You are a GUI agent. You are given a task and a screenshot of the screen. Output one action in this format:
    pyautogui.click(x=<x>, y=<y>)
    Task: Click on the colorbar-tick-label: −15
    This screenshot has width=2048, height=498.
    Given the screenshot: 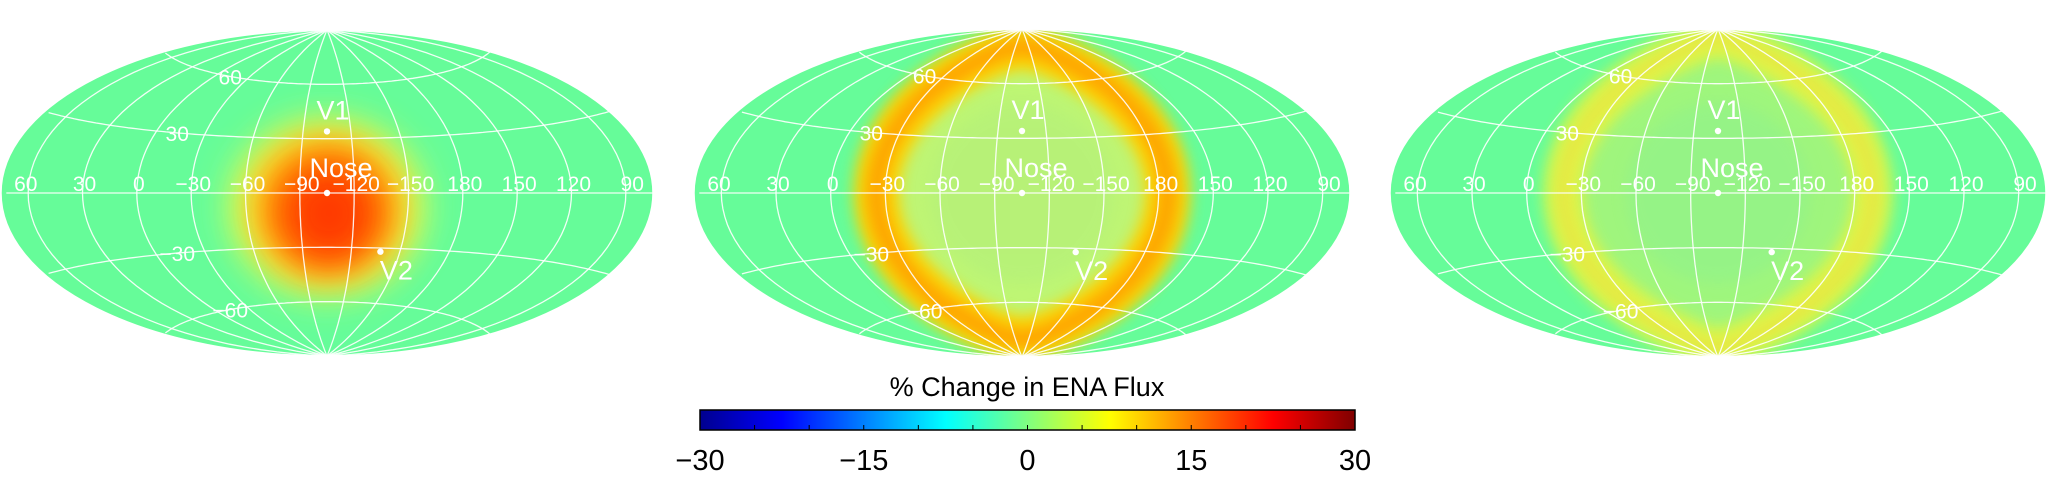 What is the action you would take?
    pyautogui.click(x=863, y=461)
    